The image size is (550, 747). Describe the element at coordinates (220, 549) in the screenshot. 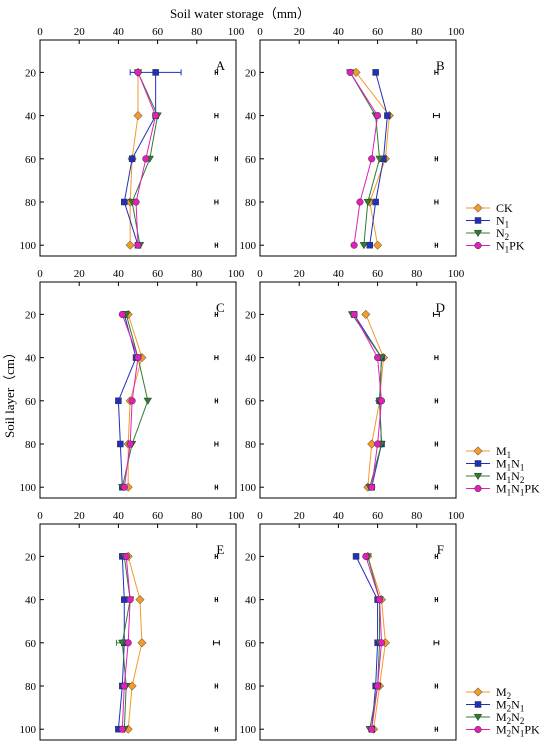

I see `panel-title: E` at that location.